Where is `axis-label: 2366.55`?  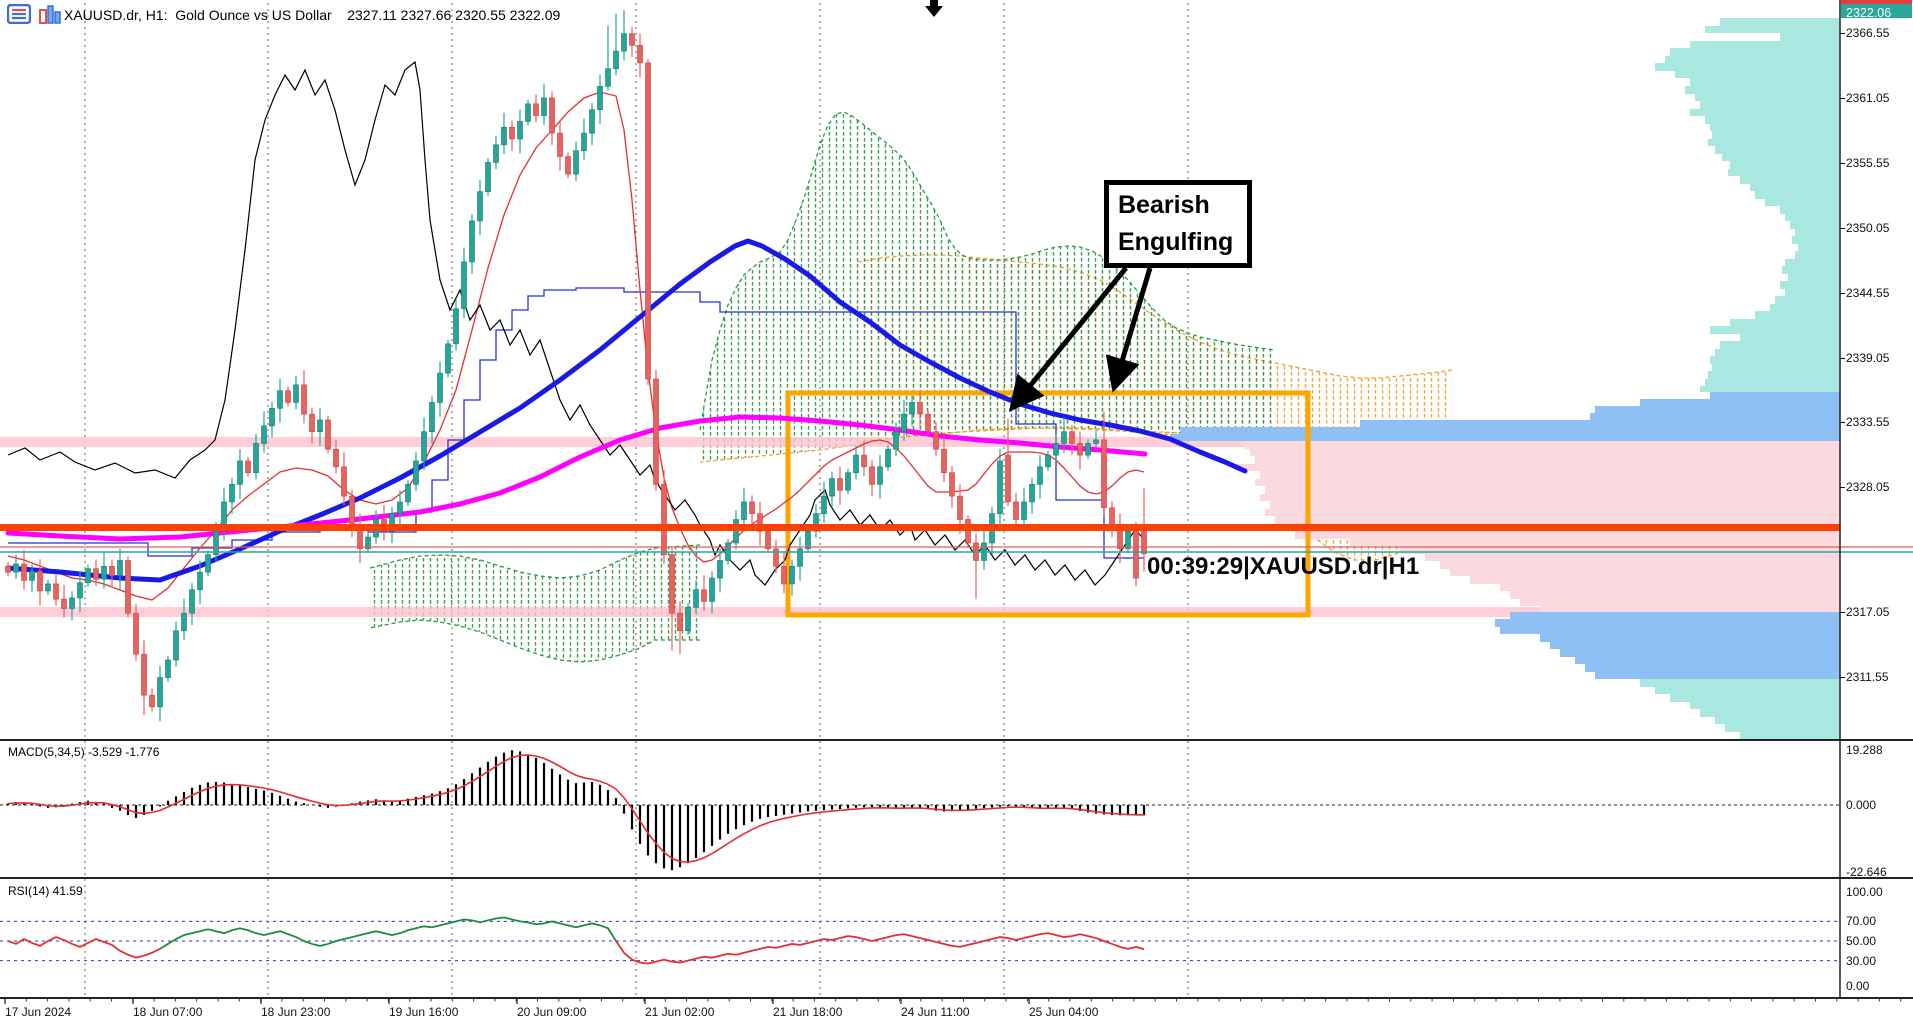
axis-label: 2366.55 is located at coordinates (1868, 33).